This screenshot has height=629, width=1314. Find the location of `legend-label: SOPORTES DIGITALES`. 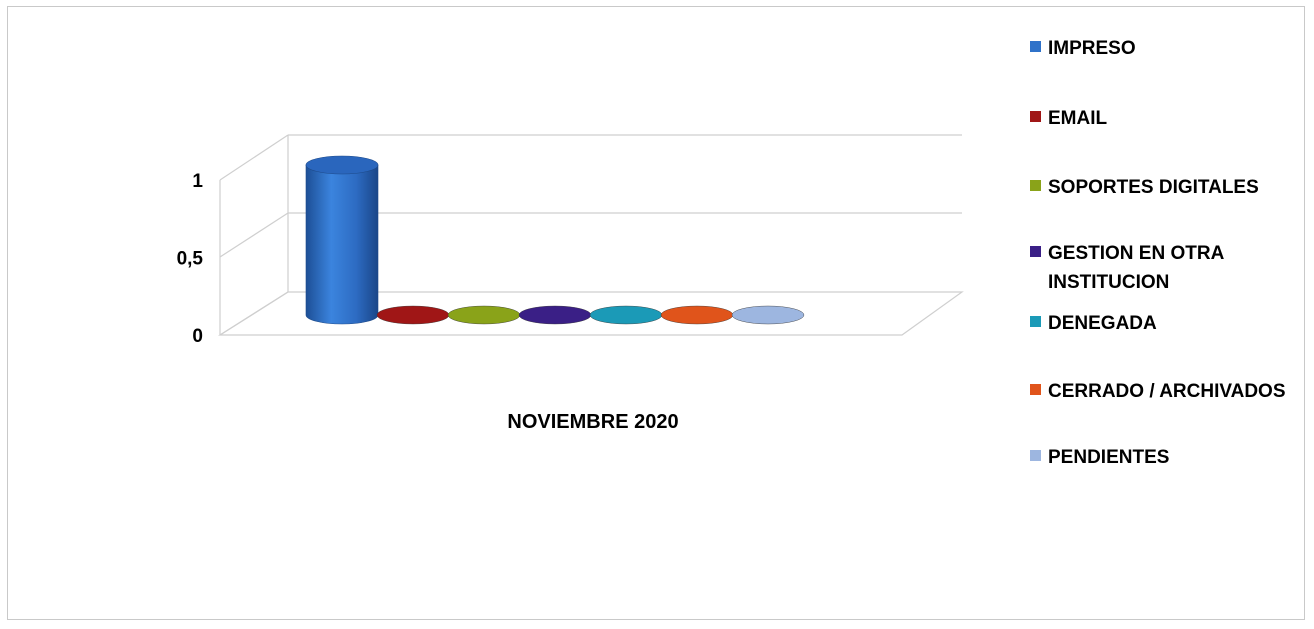

legend-label: SOPORTES DIGITALES is located at coordinates (1153, 187).